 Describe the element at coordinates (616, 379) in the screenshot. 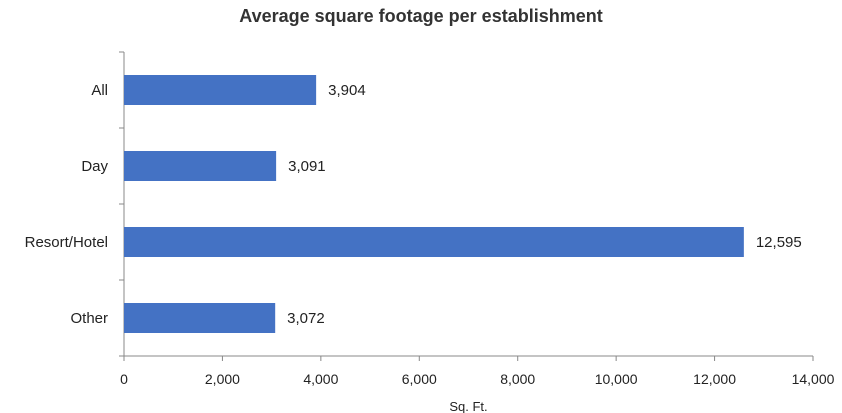

I see `x-tick-label: 10,000` at that location.